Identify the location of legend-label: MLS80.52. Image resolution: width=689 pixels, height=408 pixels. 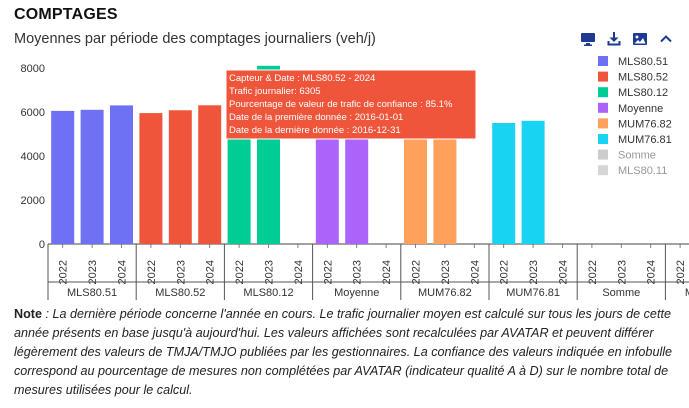
(643, 78).